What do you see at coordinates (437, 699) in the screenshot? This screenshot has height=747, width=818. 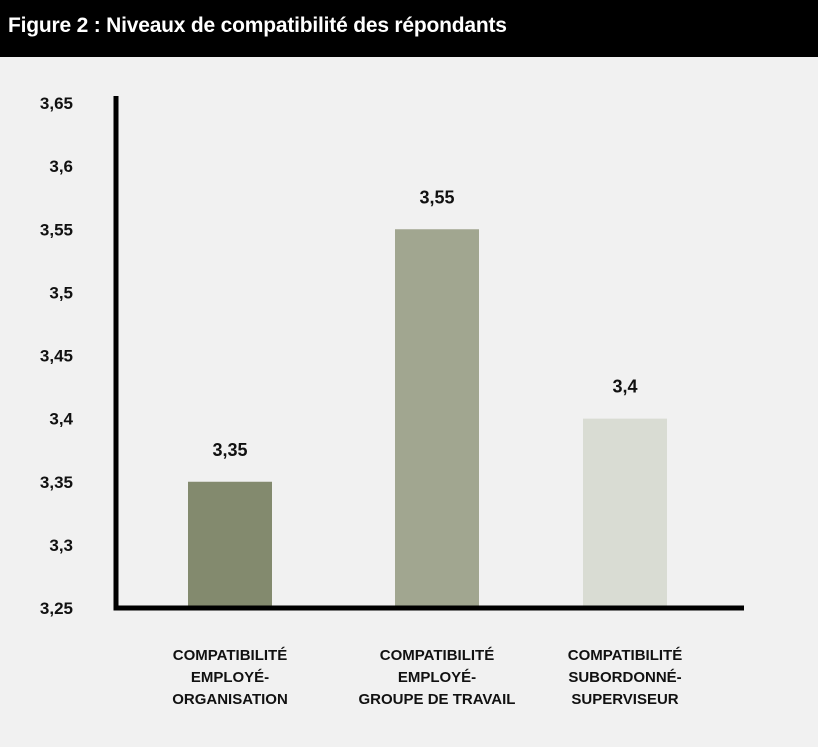 I see `category-label-2: GROUPE DE TRAVAIL` at bounding box center [437, 699].